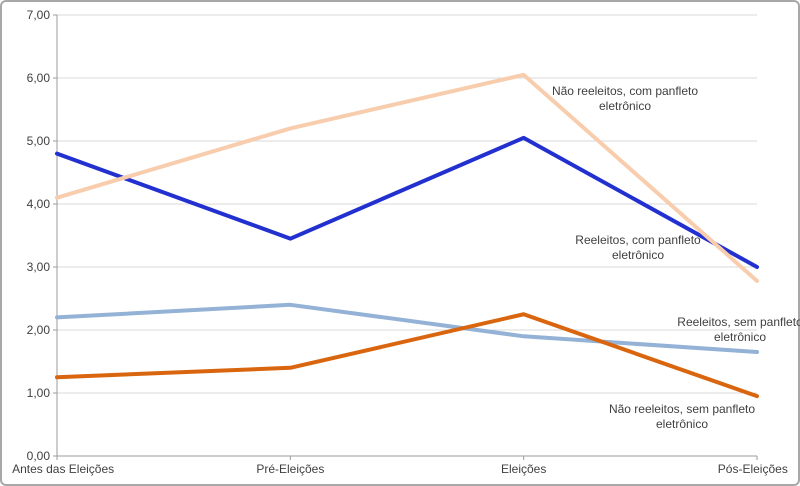 Image resolution: width=800 pixels, height=486 pixels. Describe the element at coordinates (638, 247) in the screenshot. I see `series-annotation: Reeleitos, com panfleto eletrônico` at that location.